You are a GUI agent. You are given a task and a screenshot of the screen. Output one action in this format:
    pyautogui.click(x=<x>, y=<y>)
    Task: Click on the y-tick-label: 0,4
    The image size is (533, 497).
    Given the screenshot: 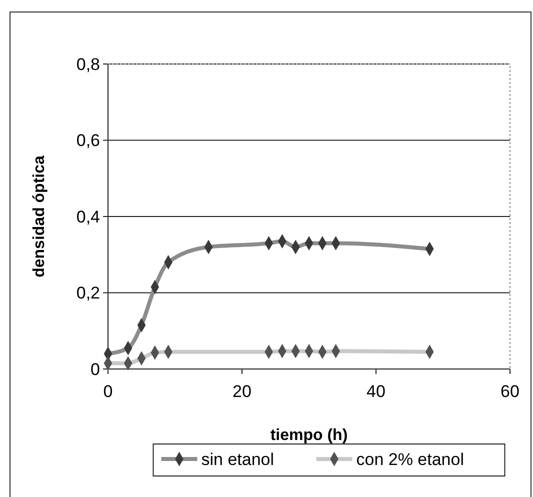 What is the action you would take?
    pyautogui.click(x=88, y=216)
    